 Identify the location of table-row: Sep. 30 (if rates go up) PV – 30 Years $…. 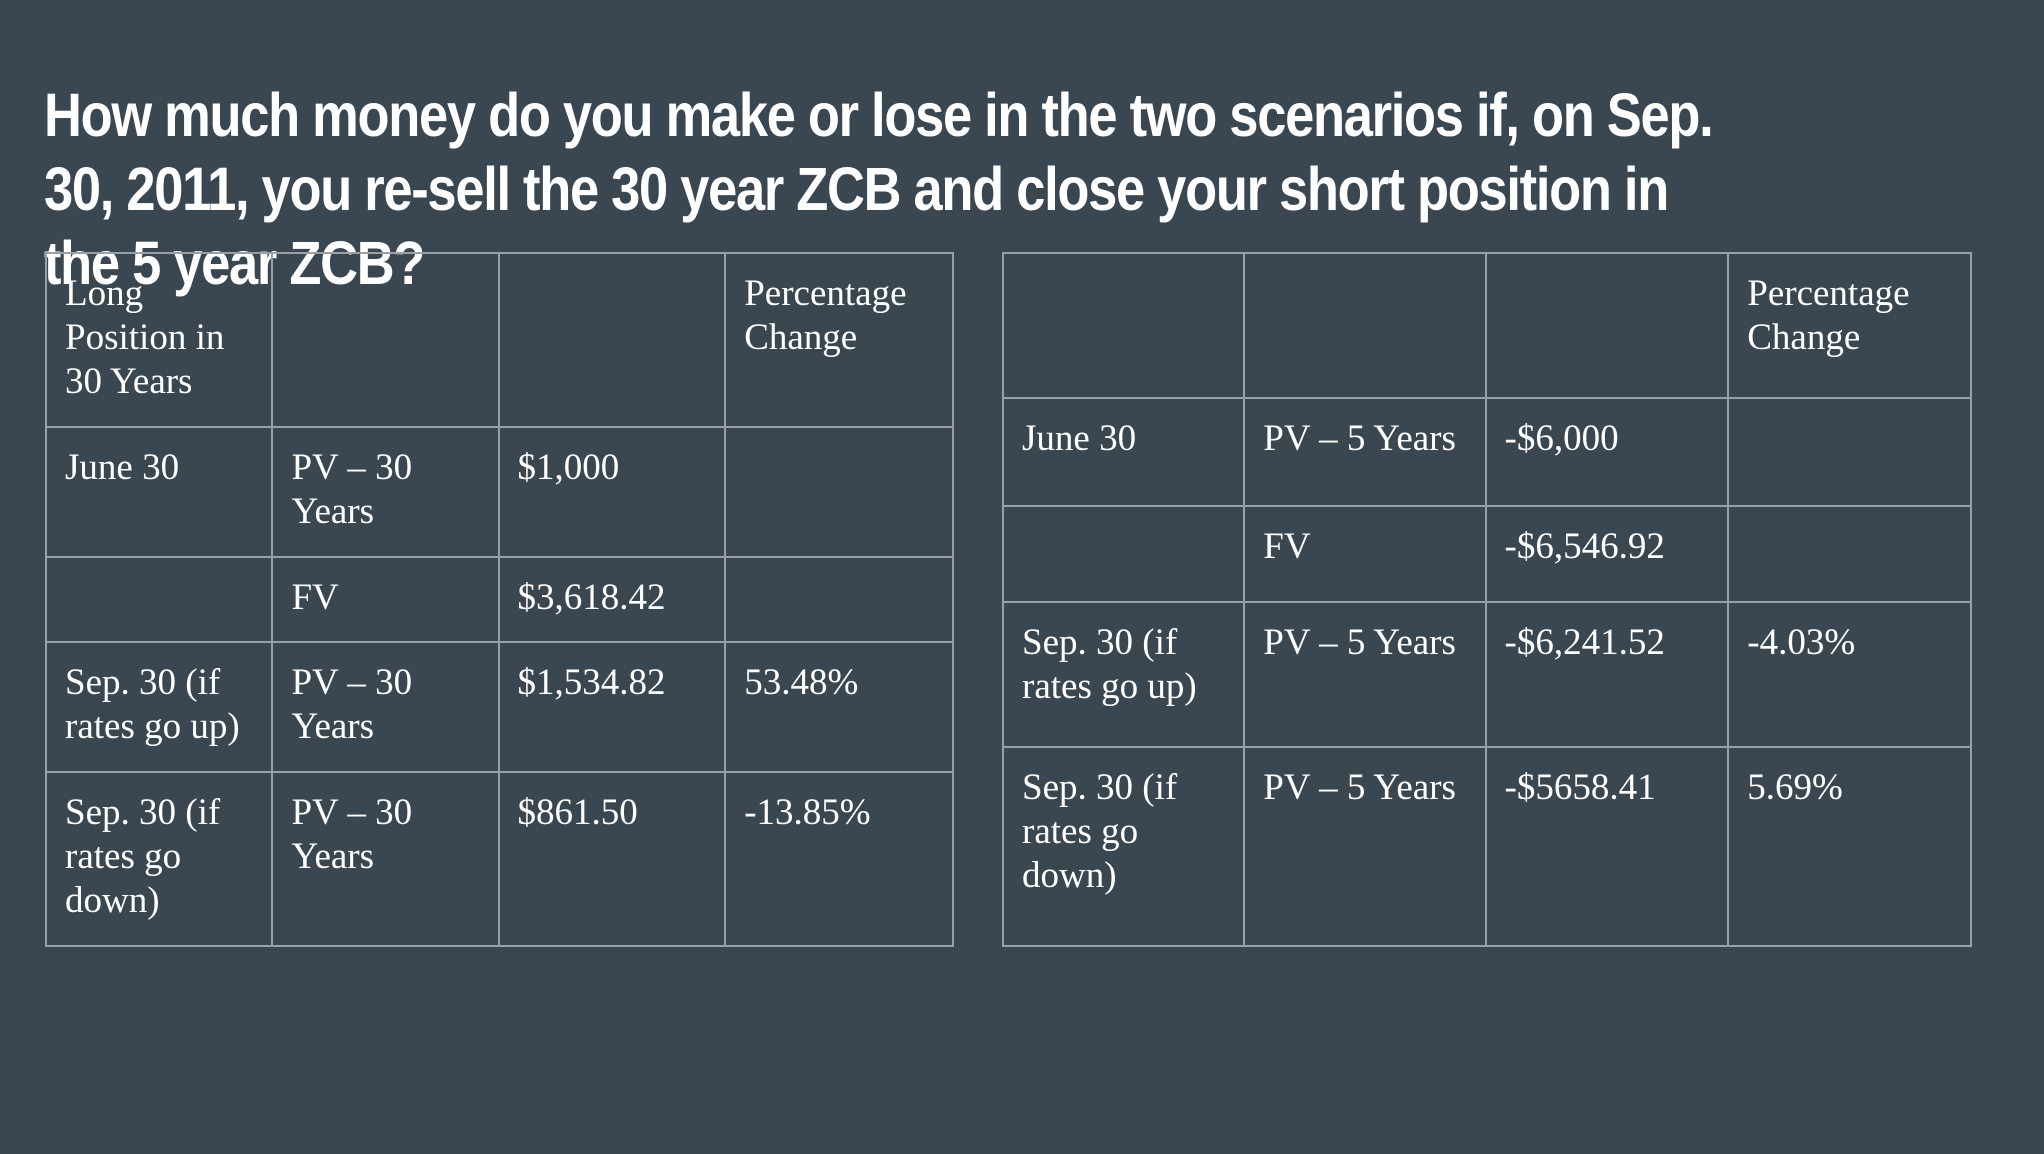
(499, 707).